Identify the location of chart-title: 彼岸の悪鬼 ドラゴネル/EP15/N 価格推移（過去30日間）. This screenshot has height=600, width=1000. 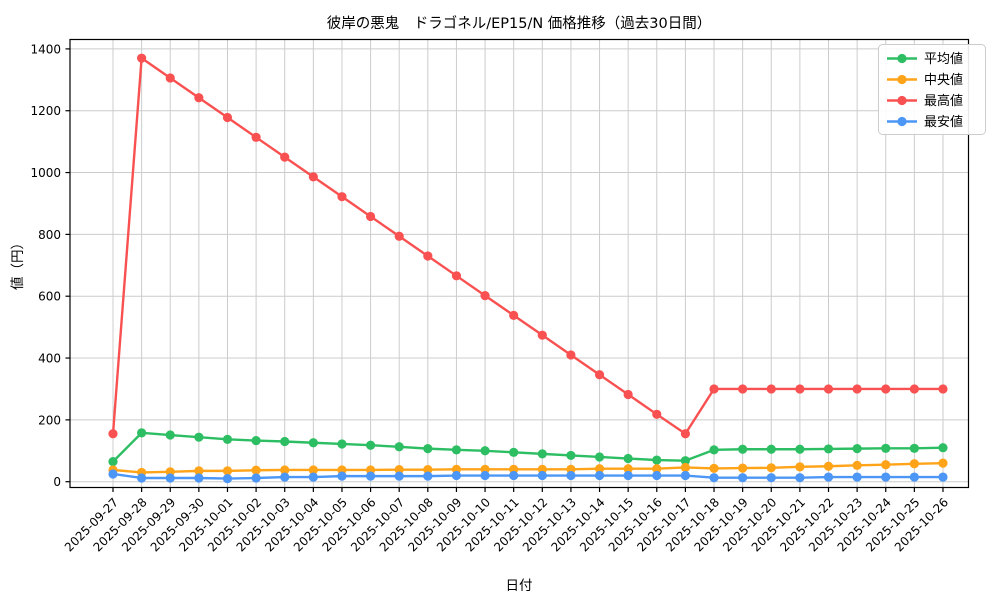
(519, 24).